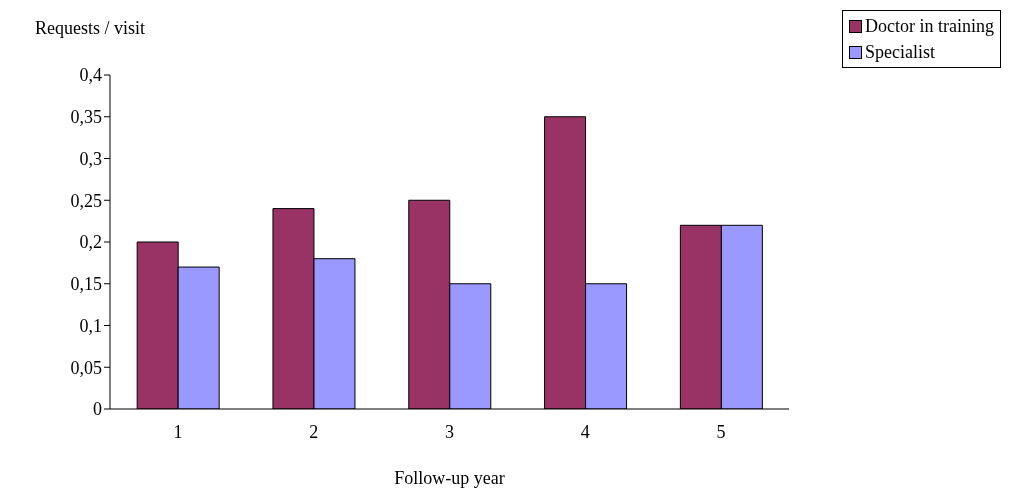  I want to click on y-tick-label: 0,35, so click(86, 117).